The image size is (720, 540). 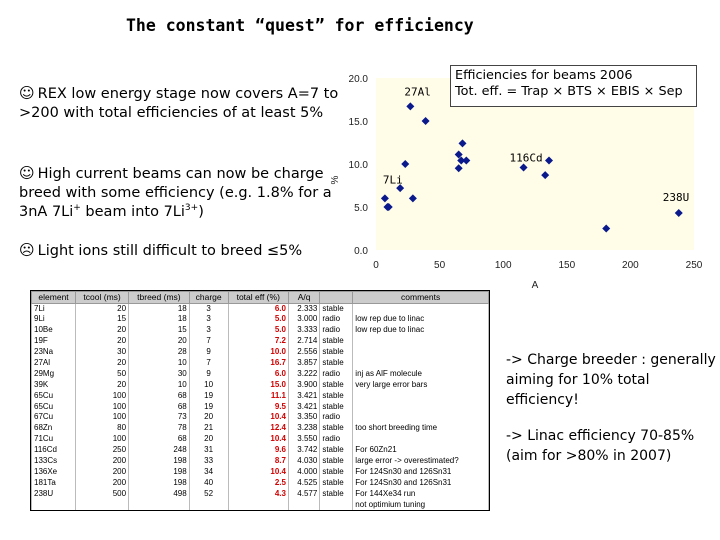 I want to click on table-cell: 3.900, so click(x=304, y=385).